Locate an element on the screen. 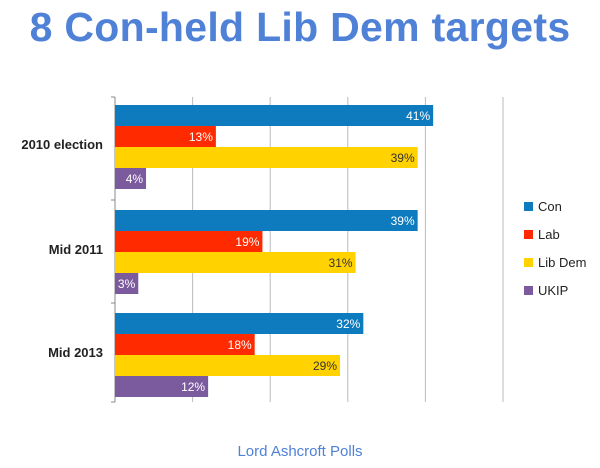 Image resolution: width=600 pixels, height=468 pixels. category-label: 2010 election is located at coordinates (62, 144).